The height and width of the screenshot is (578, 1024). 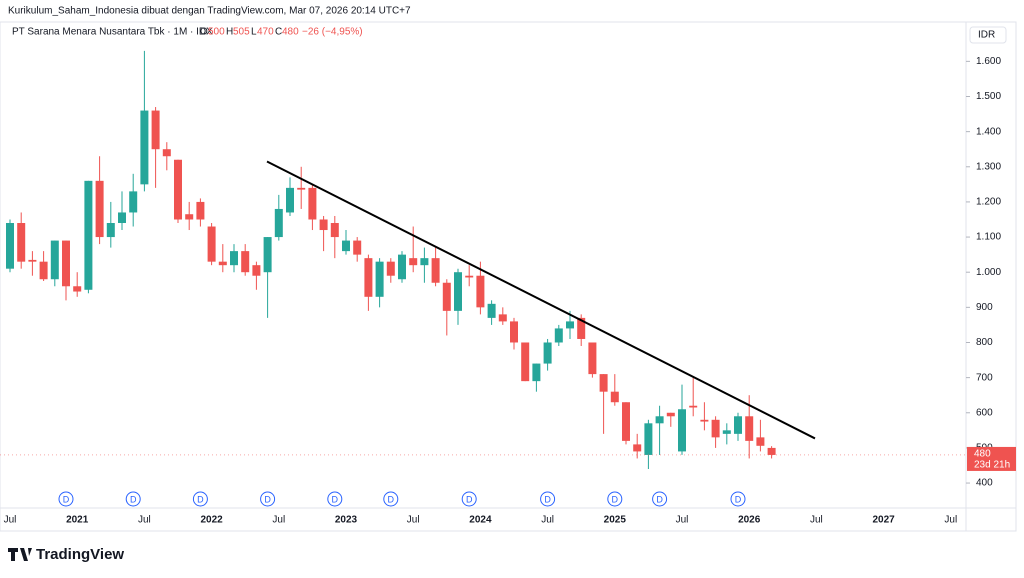 What do you see at coordinates (988, 96) in the screenshot?
I see `y-tick-label: 1.500` at bounding box center [988, 96].